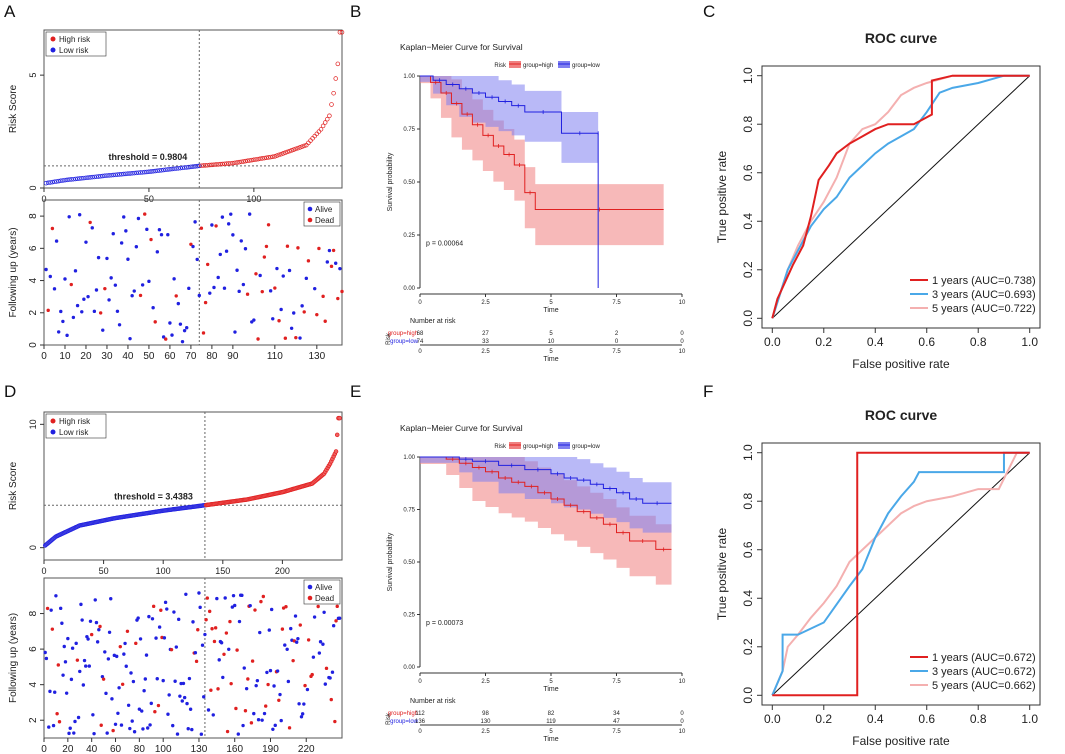 Image resolution: width=1065 pixels, height=754 pixels. What do you see at coordinates (586, 447) in the screenshot?
I see `E_km-legend-low-label: group=low` at bounding box center [586, 447].